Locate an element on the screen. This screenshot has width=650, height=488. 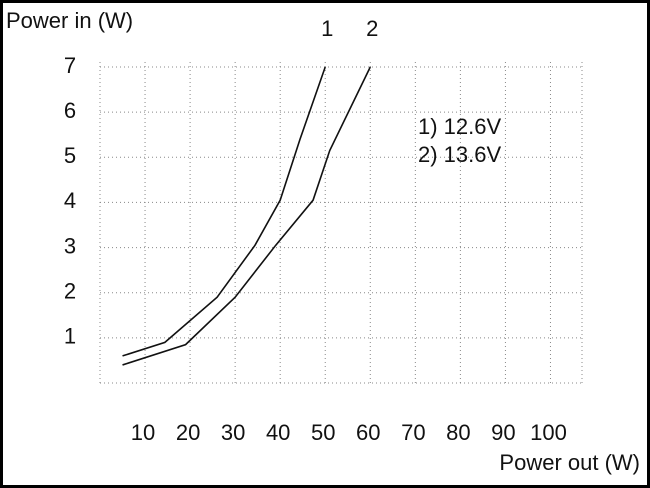
x-tick-label: 100 is located at coordinates (548, 432).